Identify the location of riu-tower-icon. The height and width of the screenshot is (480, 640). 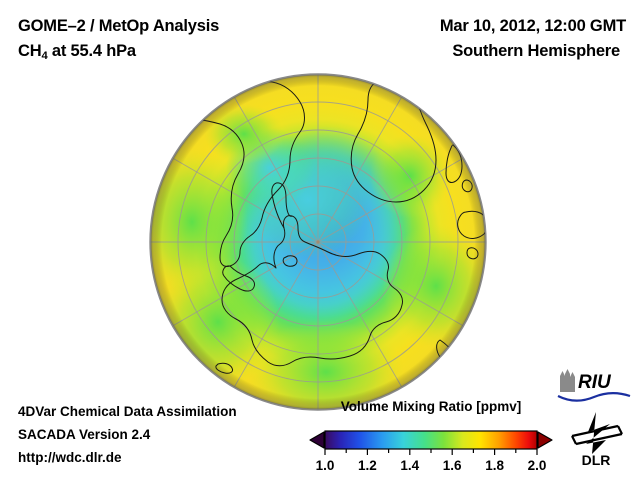
(567, 380).